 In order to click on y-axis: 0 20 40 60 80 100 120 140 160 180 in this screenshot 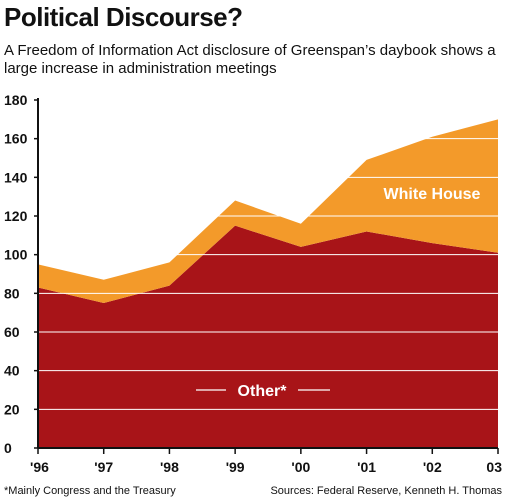, I will do `click(21, 274)`.